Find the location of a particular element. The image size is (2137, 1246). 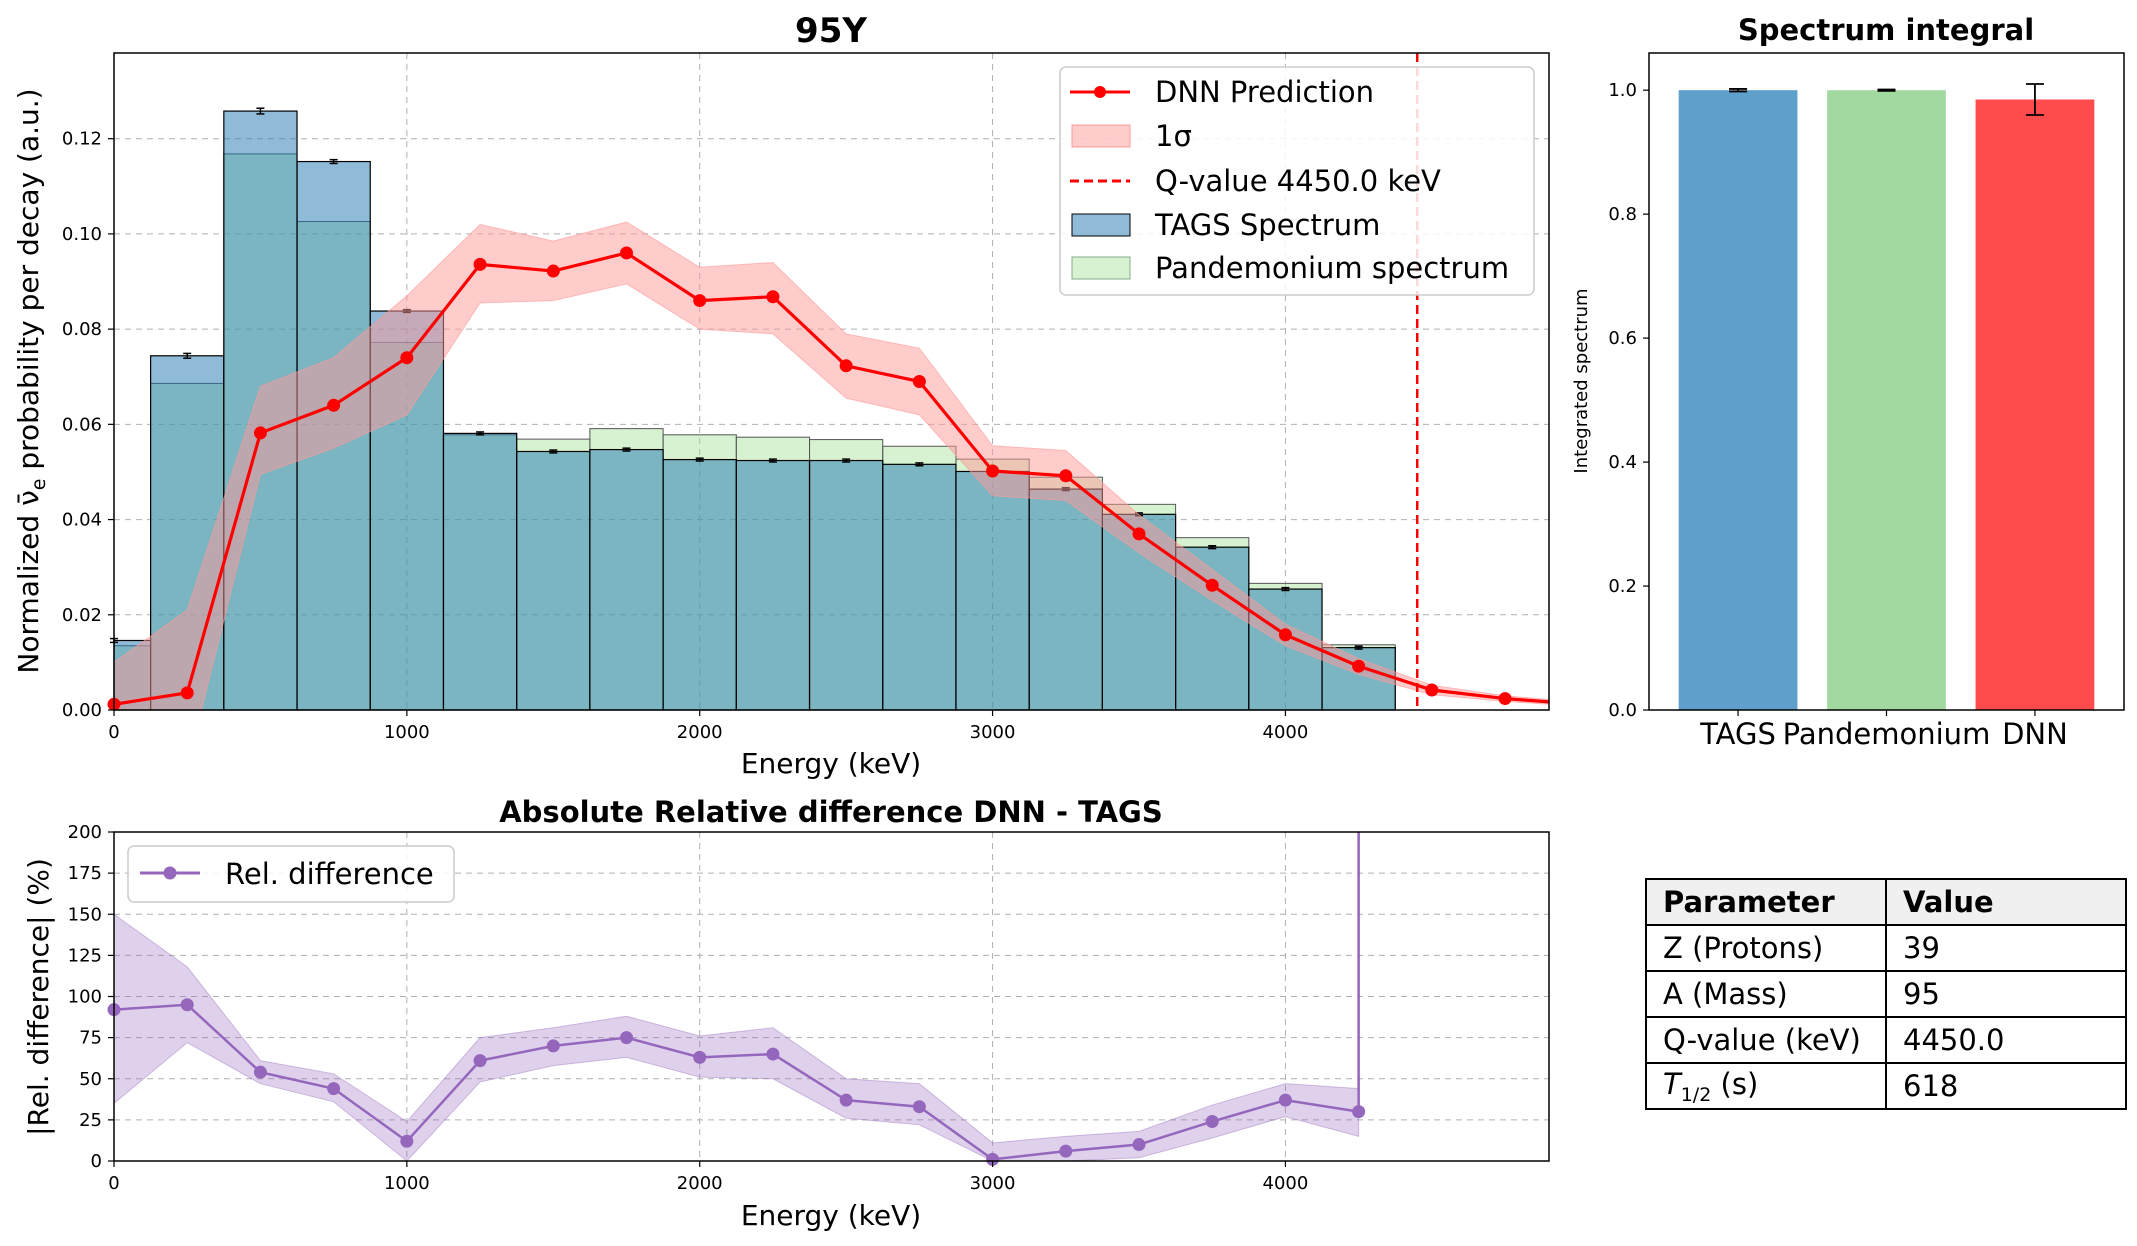

ytick-label: 0.12 is located at coordinates (82, 139).